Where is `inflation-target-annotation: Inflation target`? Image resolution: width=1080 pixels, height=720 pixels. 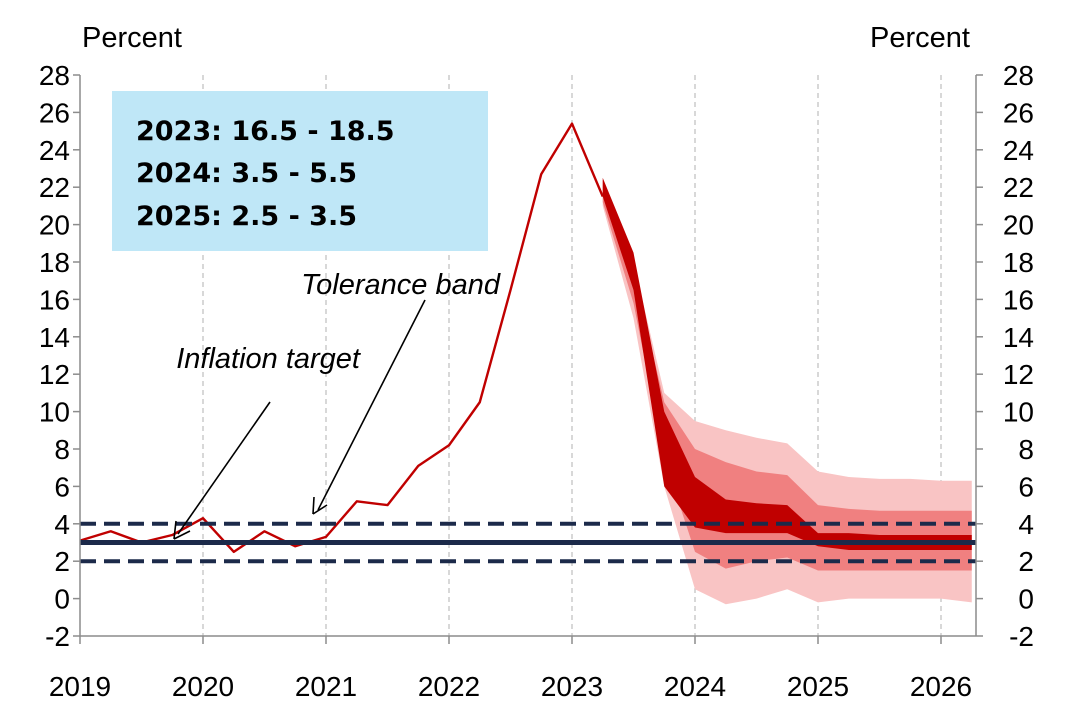 inflation-target-annotation: Inflation target is located at coordinates (267, 441).